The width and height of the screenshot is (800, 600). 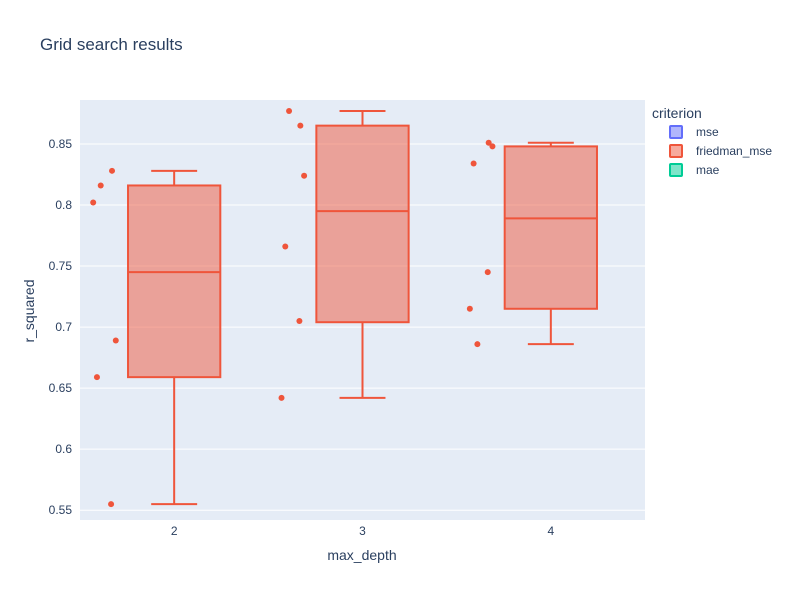 I want to click on x-tick-label: 2, so click(x=174, y=531).